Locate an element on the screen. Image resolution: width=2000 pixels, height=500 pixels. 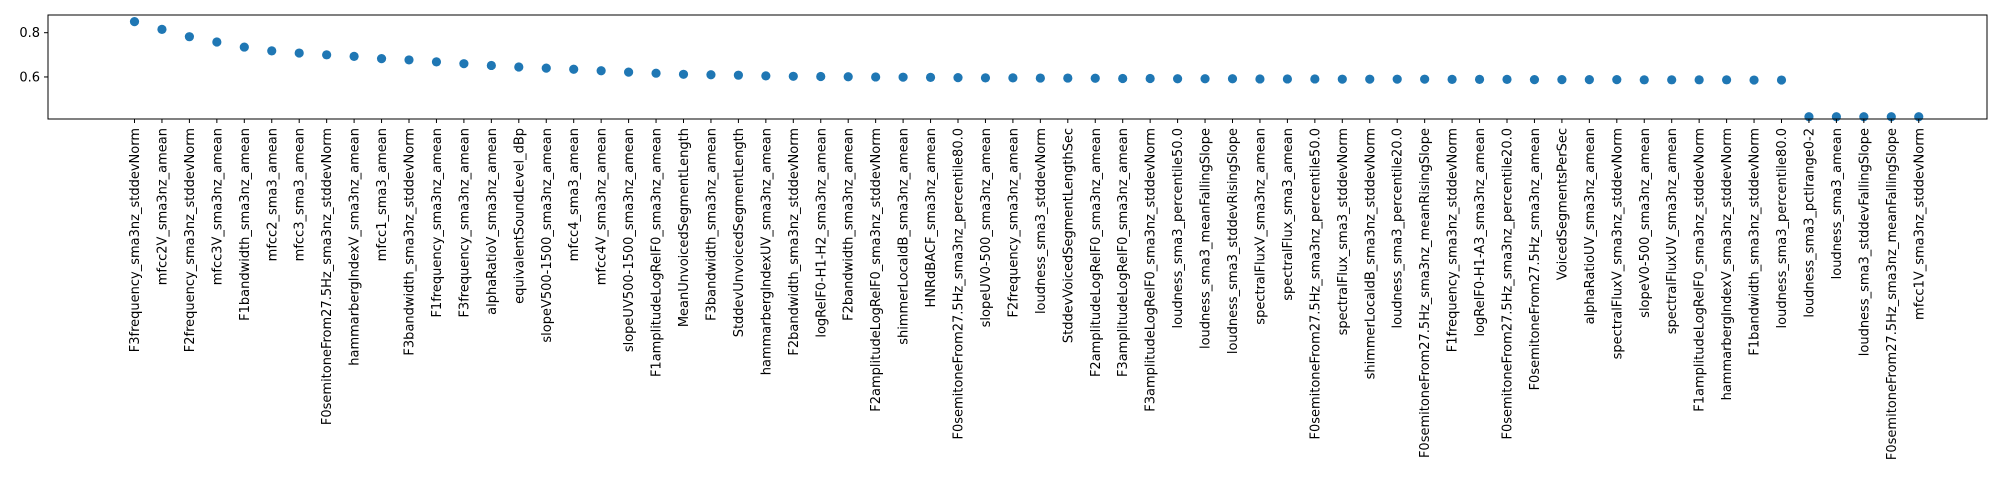
x-tick-label: F1bandwidth_sma3nz_stddevNorm is located at coordinates (1755, 242).